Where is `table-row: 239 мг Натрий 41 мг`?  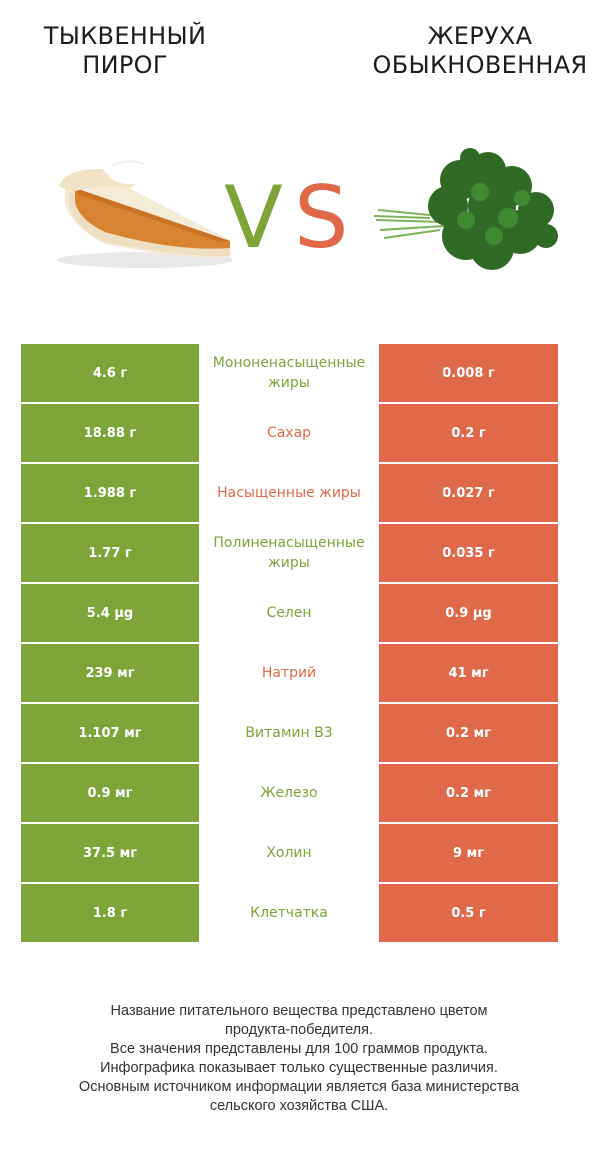 table-row: 239 мг Натрий 41 мг is located at coordinates (289, 674).